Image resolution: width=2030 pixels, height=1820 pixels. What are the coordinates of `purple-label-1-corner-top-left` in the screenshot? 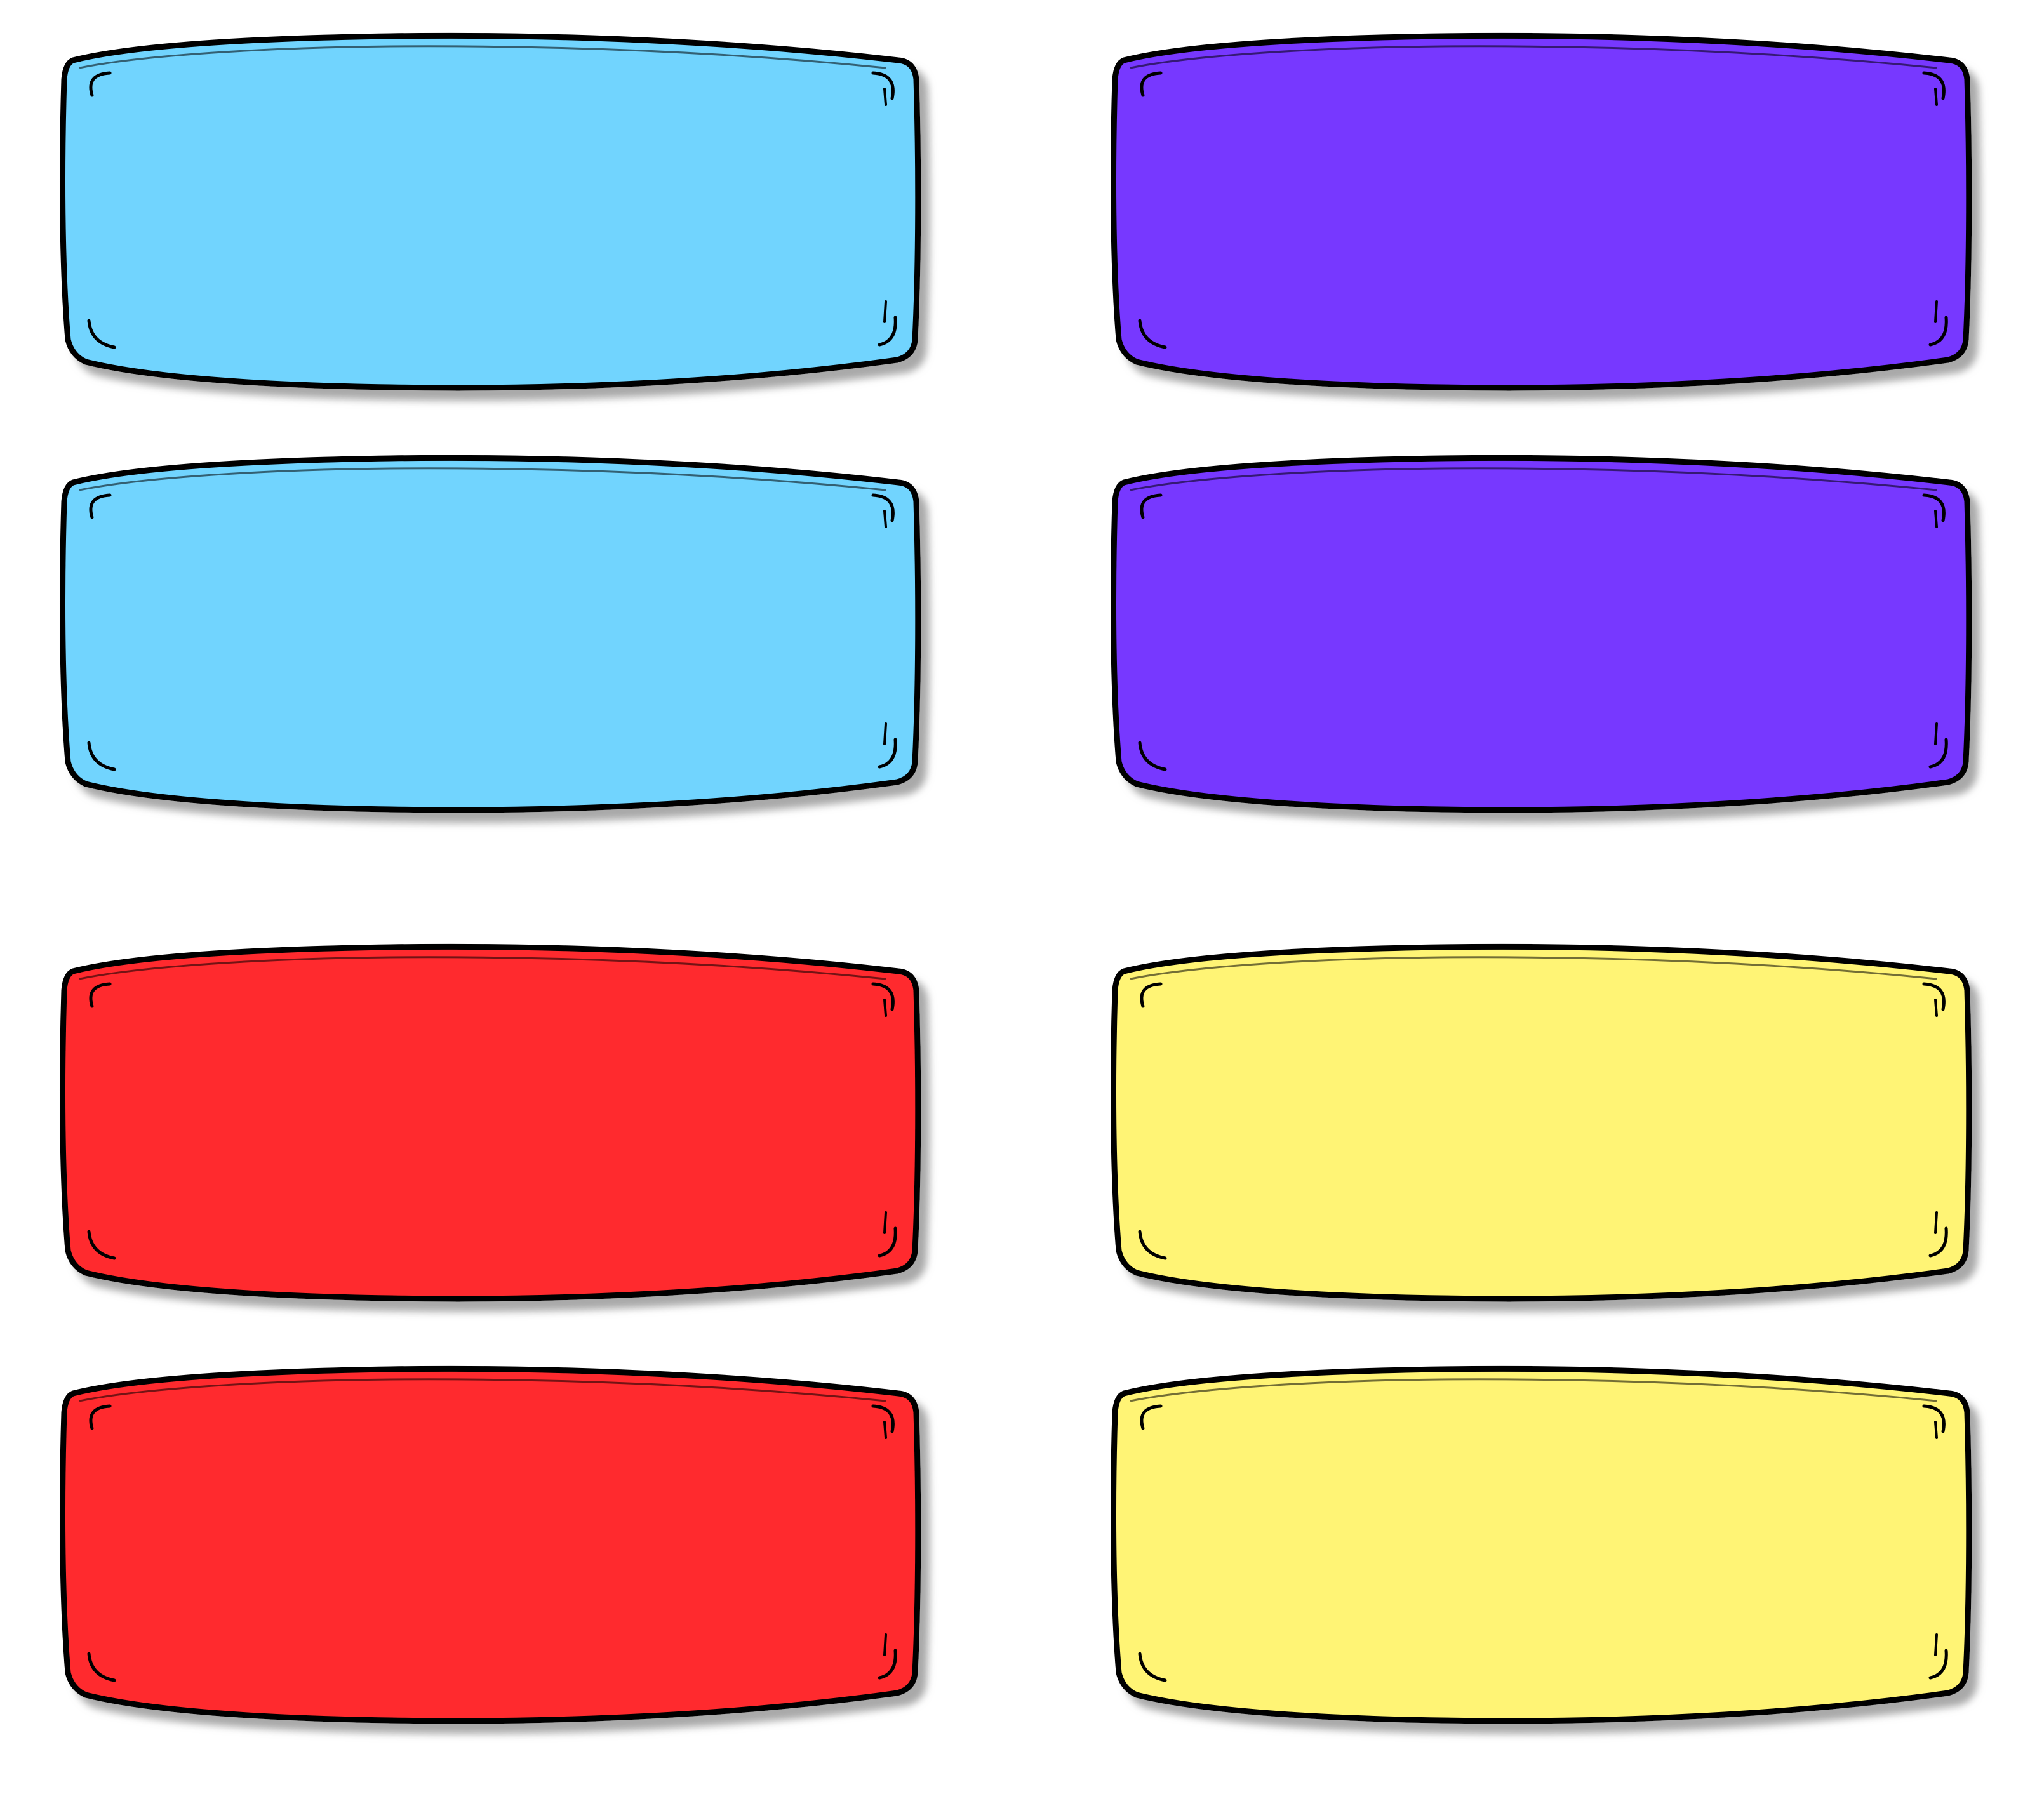 It's located at (1152, 84).